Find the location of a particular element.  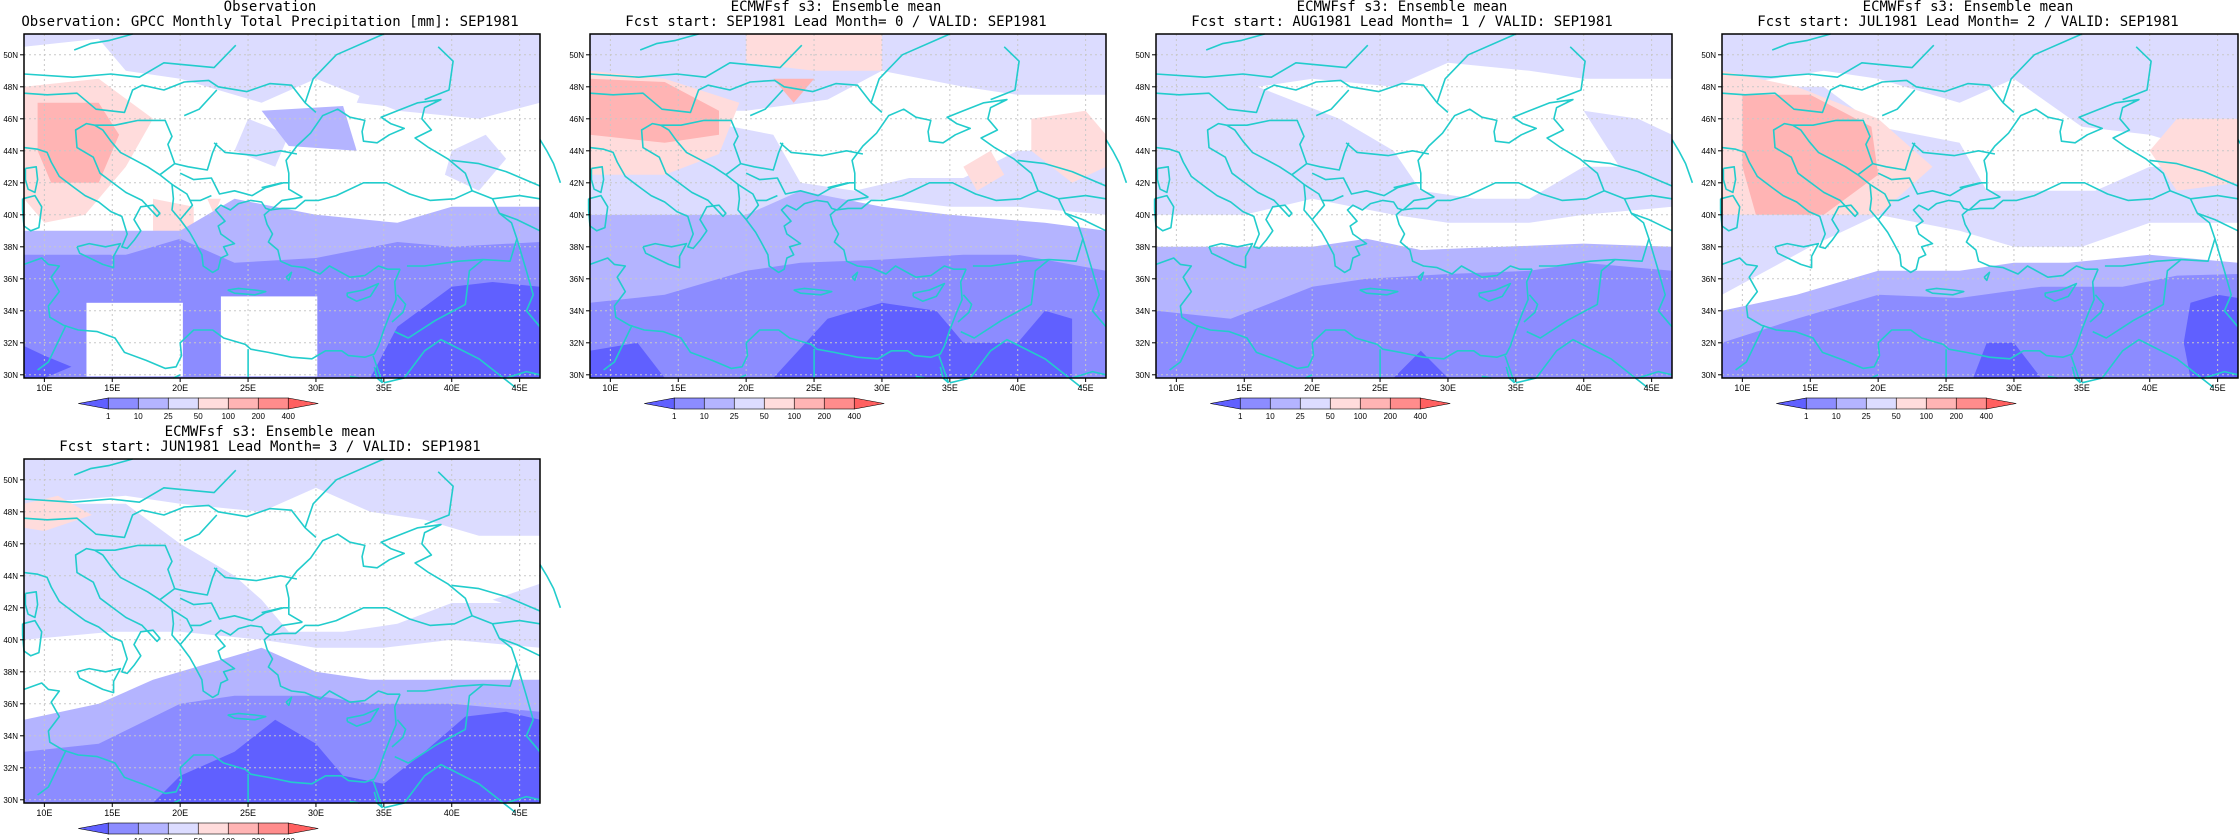

lat-tick-label: 50N is located at coordinates (1708, 55).